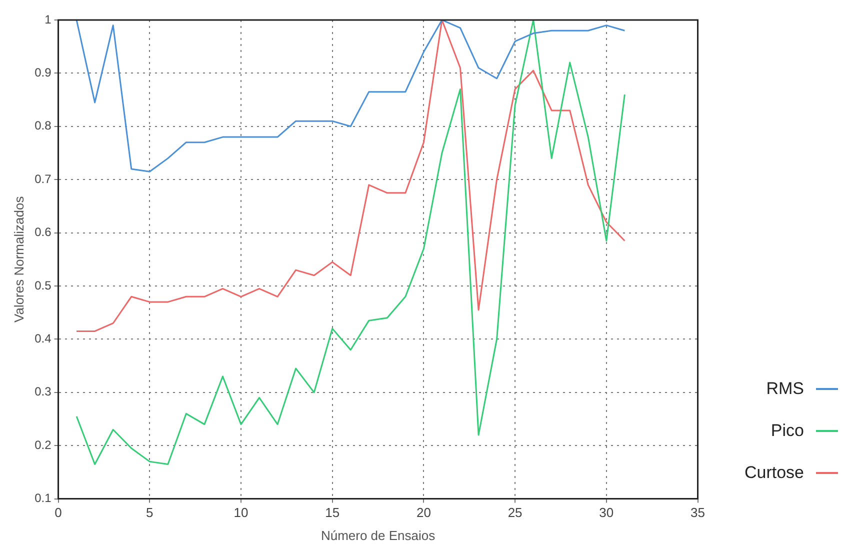 Image resolution: width=841 pixels, height=548 pixels. I want to click on y-tick-label: 0.6, so click(43, 232).